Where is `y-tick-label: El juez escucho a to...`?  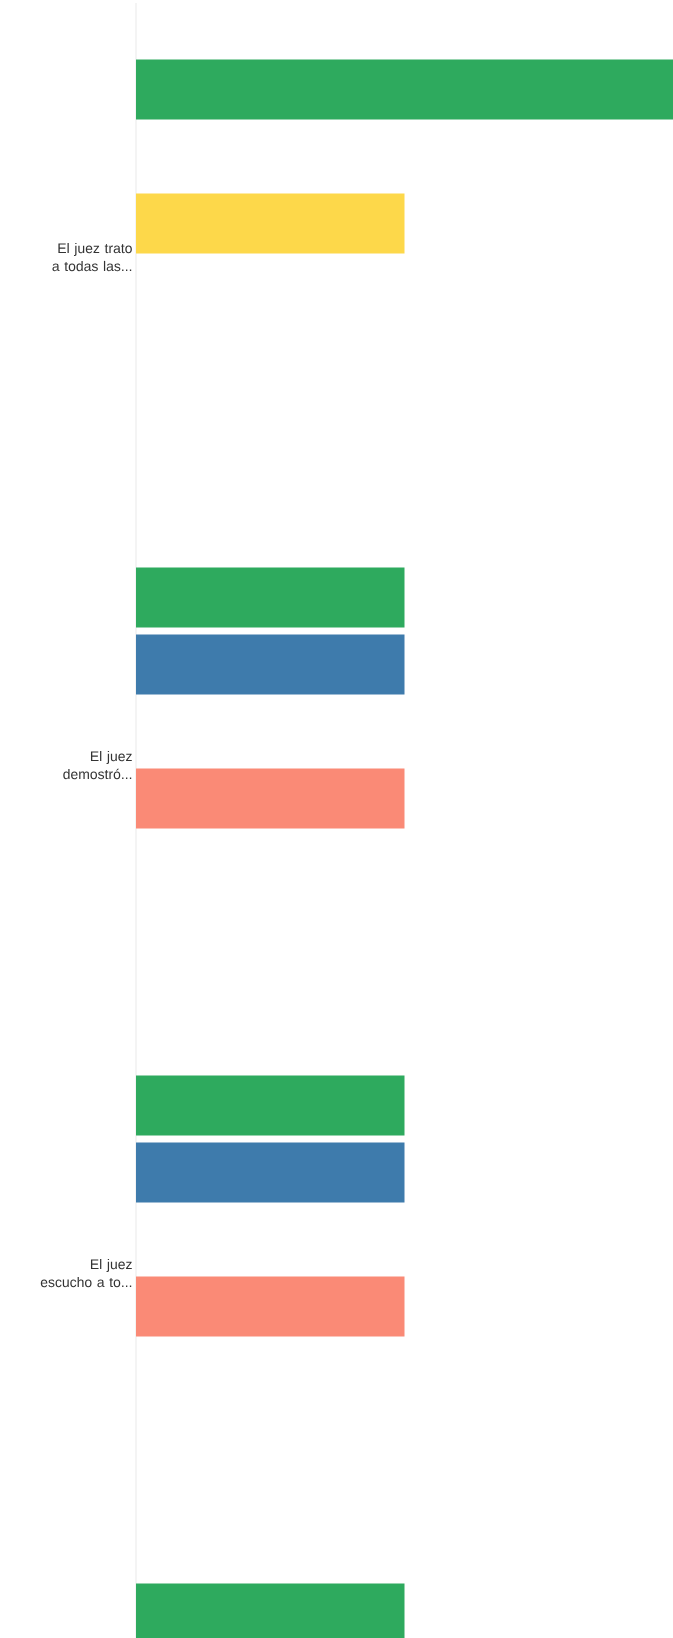 y-tick-label: El juez escucho a to... is located at coordinates (86, 1273).